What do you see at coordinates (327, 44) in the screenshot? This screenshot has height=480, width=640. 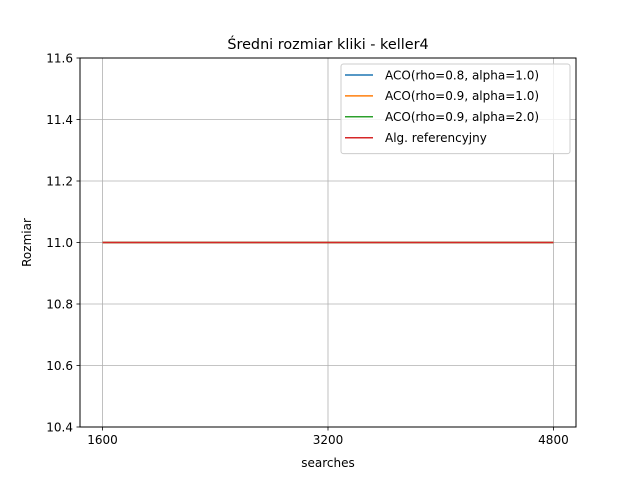 I see `chart-title: Średni rozmiar kliki - keller4` at bounding box center [327, 44].